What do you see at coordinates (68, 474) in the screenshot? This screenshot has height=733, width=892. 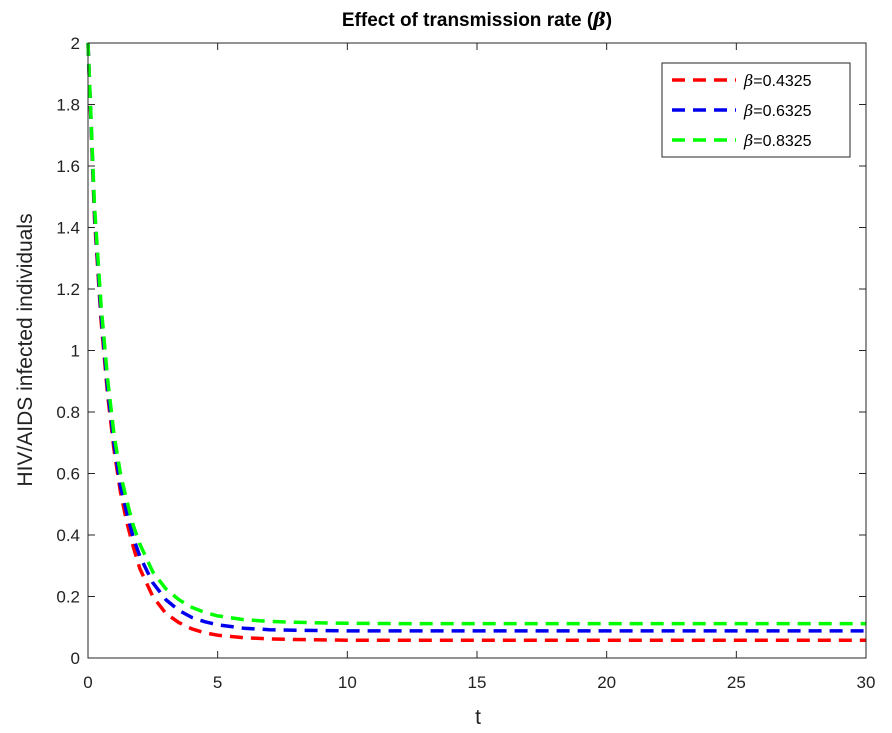 I see `y-tick-label: 0.6` at bounding box center [68, 474].